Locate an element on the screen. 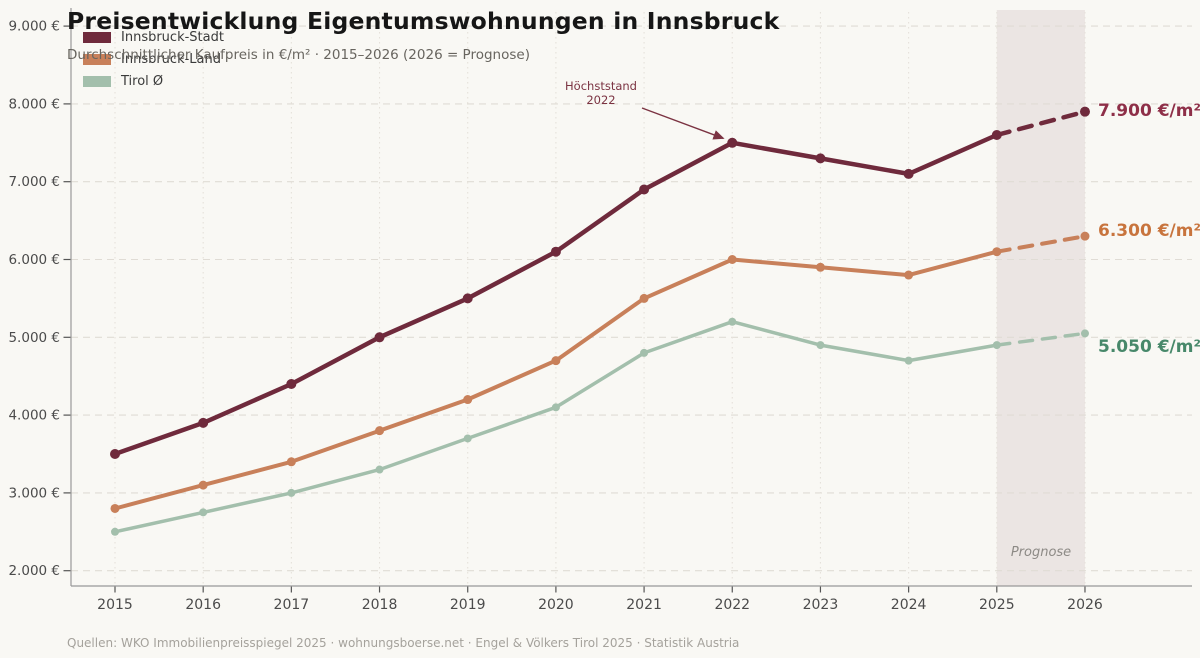  peak-annotation: Höchststand 2022 is located at coordinates (601, 93).